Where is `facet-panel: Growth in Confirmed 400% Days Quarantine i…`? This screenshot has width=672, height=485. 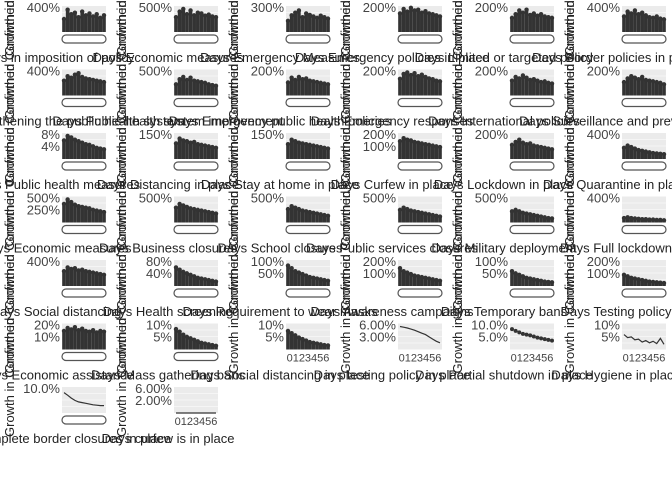 facet-panel: Growth in Confirmed 400% Days Quarantine i… is located at coordinates (607, 128).